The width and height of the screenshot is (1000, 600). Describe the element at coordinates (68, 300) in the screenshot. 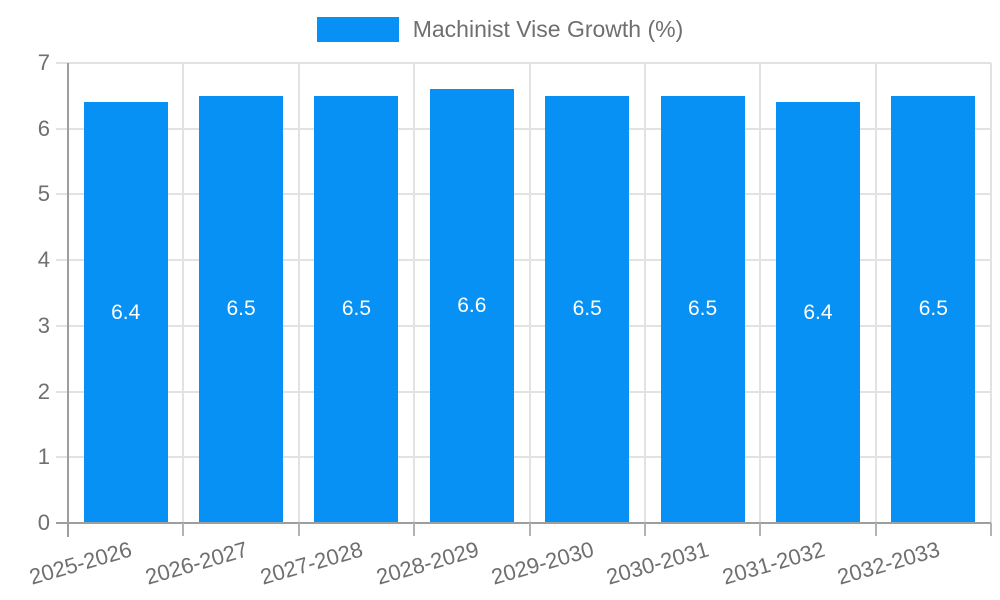

I see `y-axis-line` at that location.